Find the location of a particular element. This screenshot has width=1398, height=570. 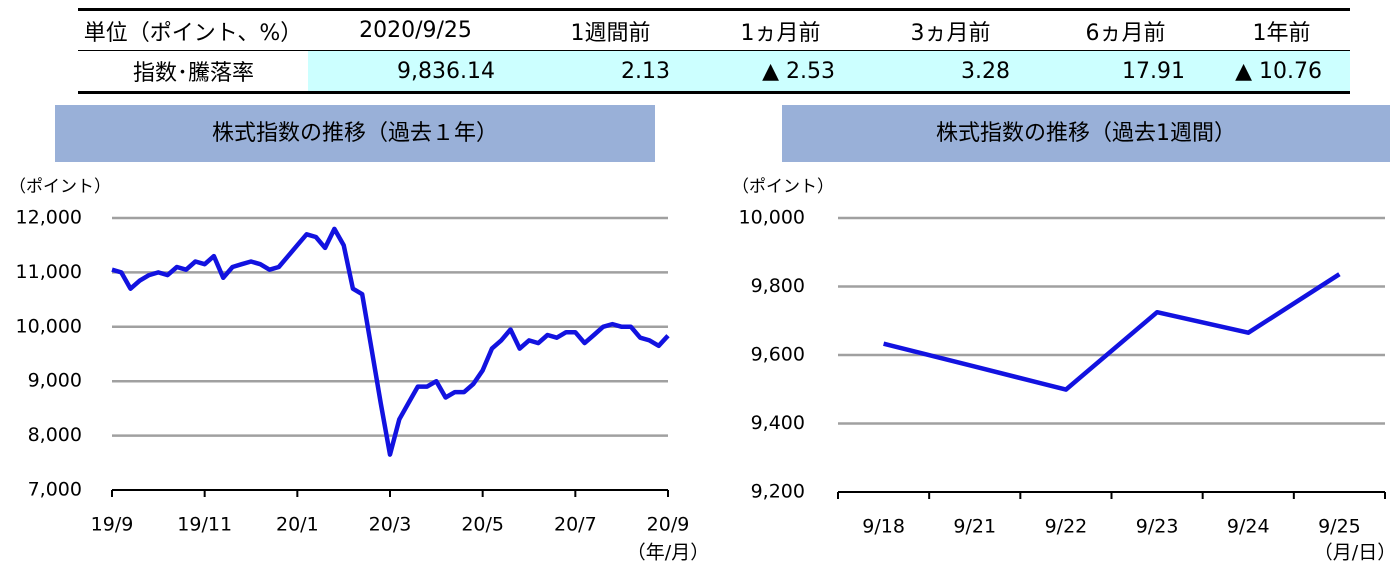

x-tick-label: 20/3 is located at coordinates (390, 525).